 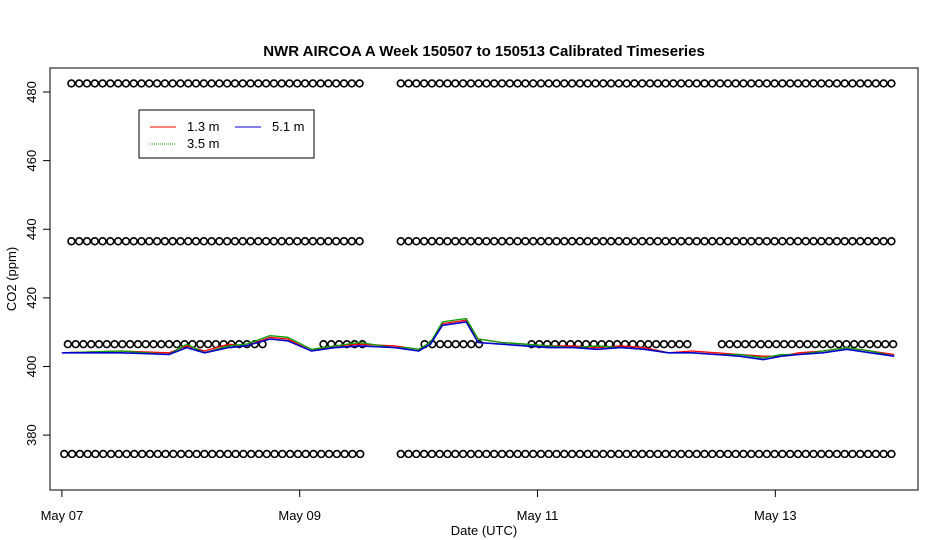 What do you see at coordinates (31, 435) in the screenshot?
I see `y-tick-label-0: 380` at bounding box center [31, 435].